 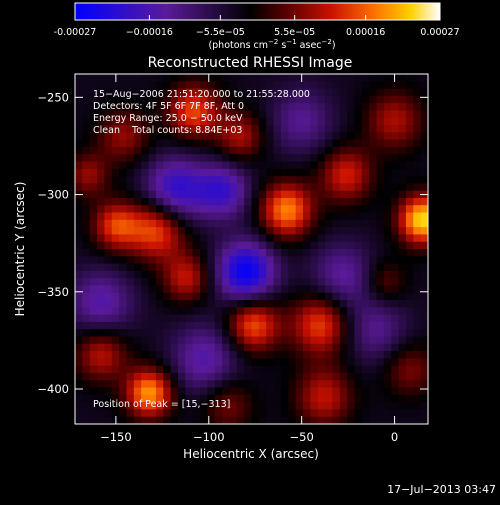 I want to click on y-axis-label: Heliocentric Y (arcsec), so click(x=20, y=249).